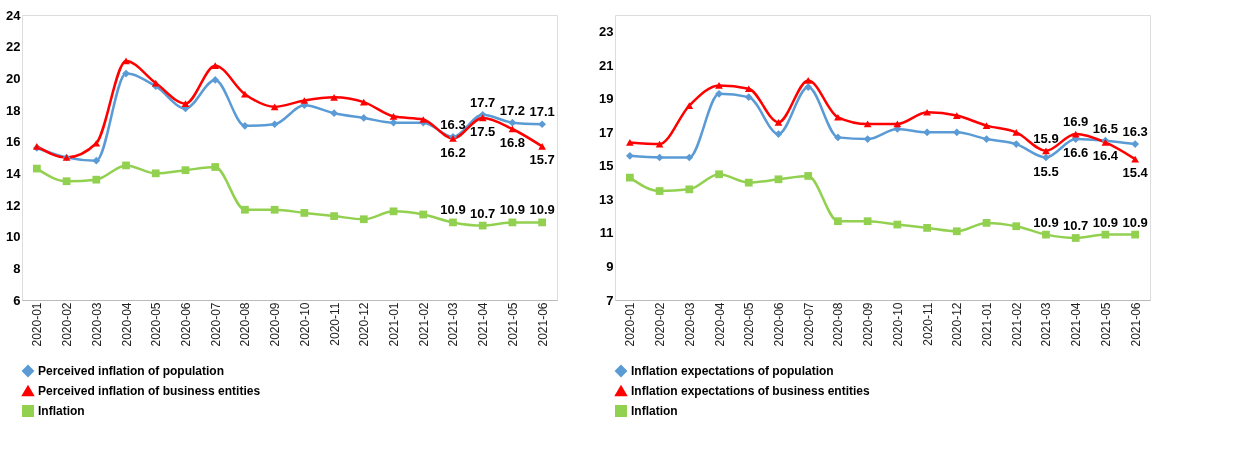  What do you see at coordinates (606, 32) in the screenshot?
I see `y-tick-label: 23` at bounding box center [606, 32].